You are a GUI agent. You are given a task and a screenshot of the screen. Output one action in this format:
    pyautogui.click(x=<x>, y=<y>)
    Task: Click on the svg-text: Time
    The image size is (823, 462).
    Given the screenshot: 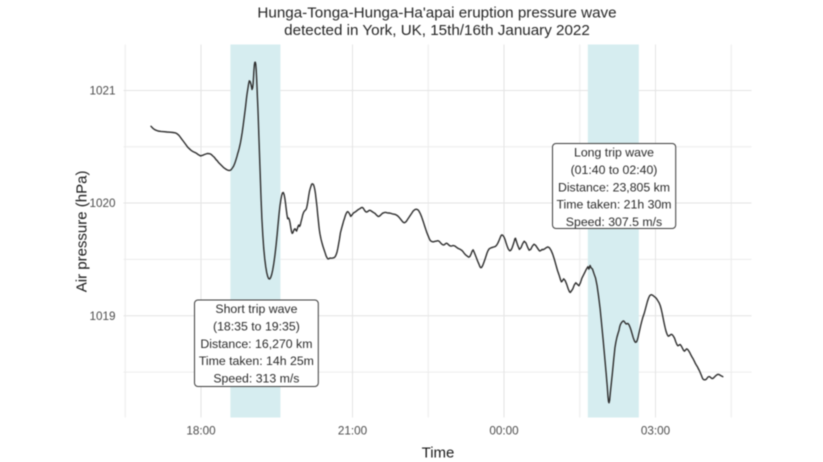 What is the action you would take?
    pyautogui.click(x=438, y=453)
    